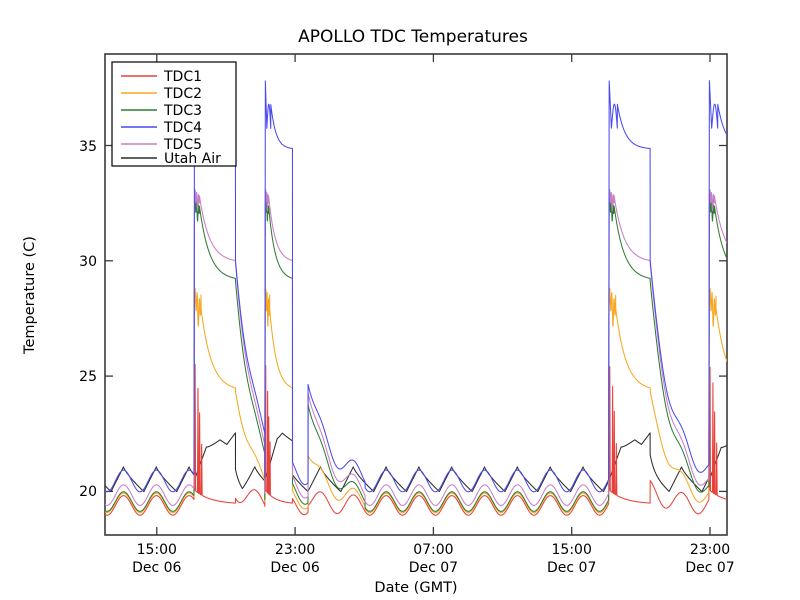  I want to click on x-axis-label: Date (GMT), so click(415, 588).